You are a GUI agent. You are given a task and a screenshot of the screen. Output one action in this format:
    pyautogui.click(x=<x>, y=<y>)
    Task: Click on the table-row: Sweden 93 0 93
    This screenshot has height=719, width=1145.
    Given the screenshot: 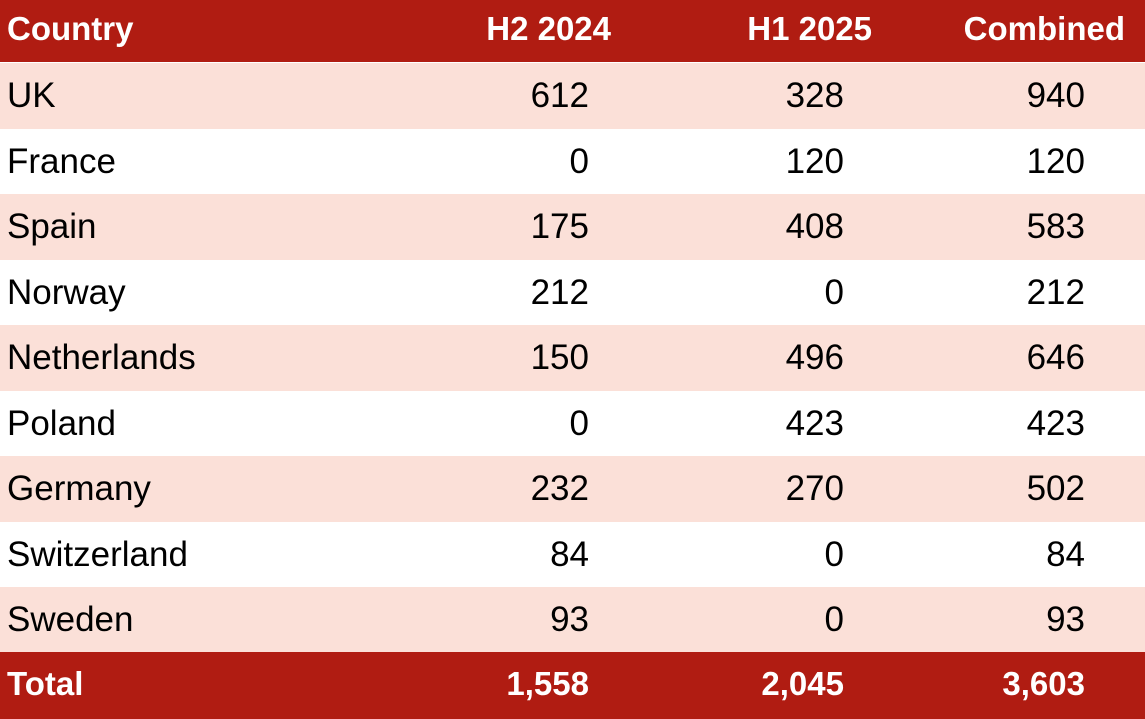 What is the action you would take?
    pyautogui.click(x=572, y=619)
    